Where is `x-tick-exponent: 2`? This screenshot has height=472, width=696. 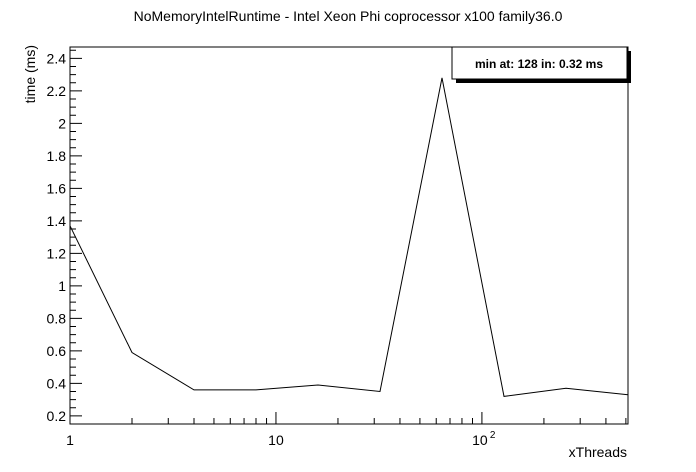
x-tick-exponent: 2 is located at coordinates (493, 435).